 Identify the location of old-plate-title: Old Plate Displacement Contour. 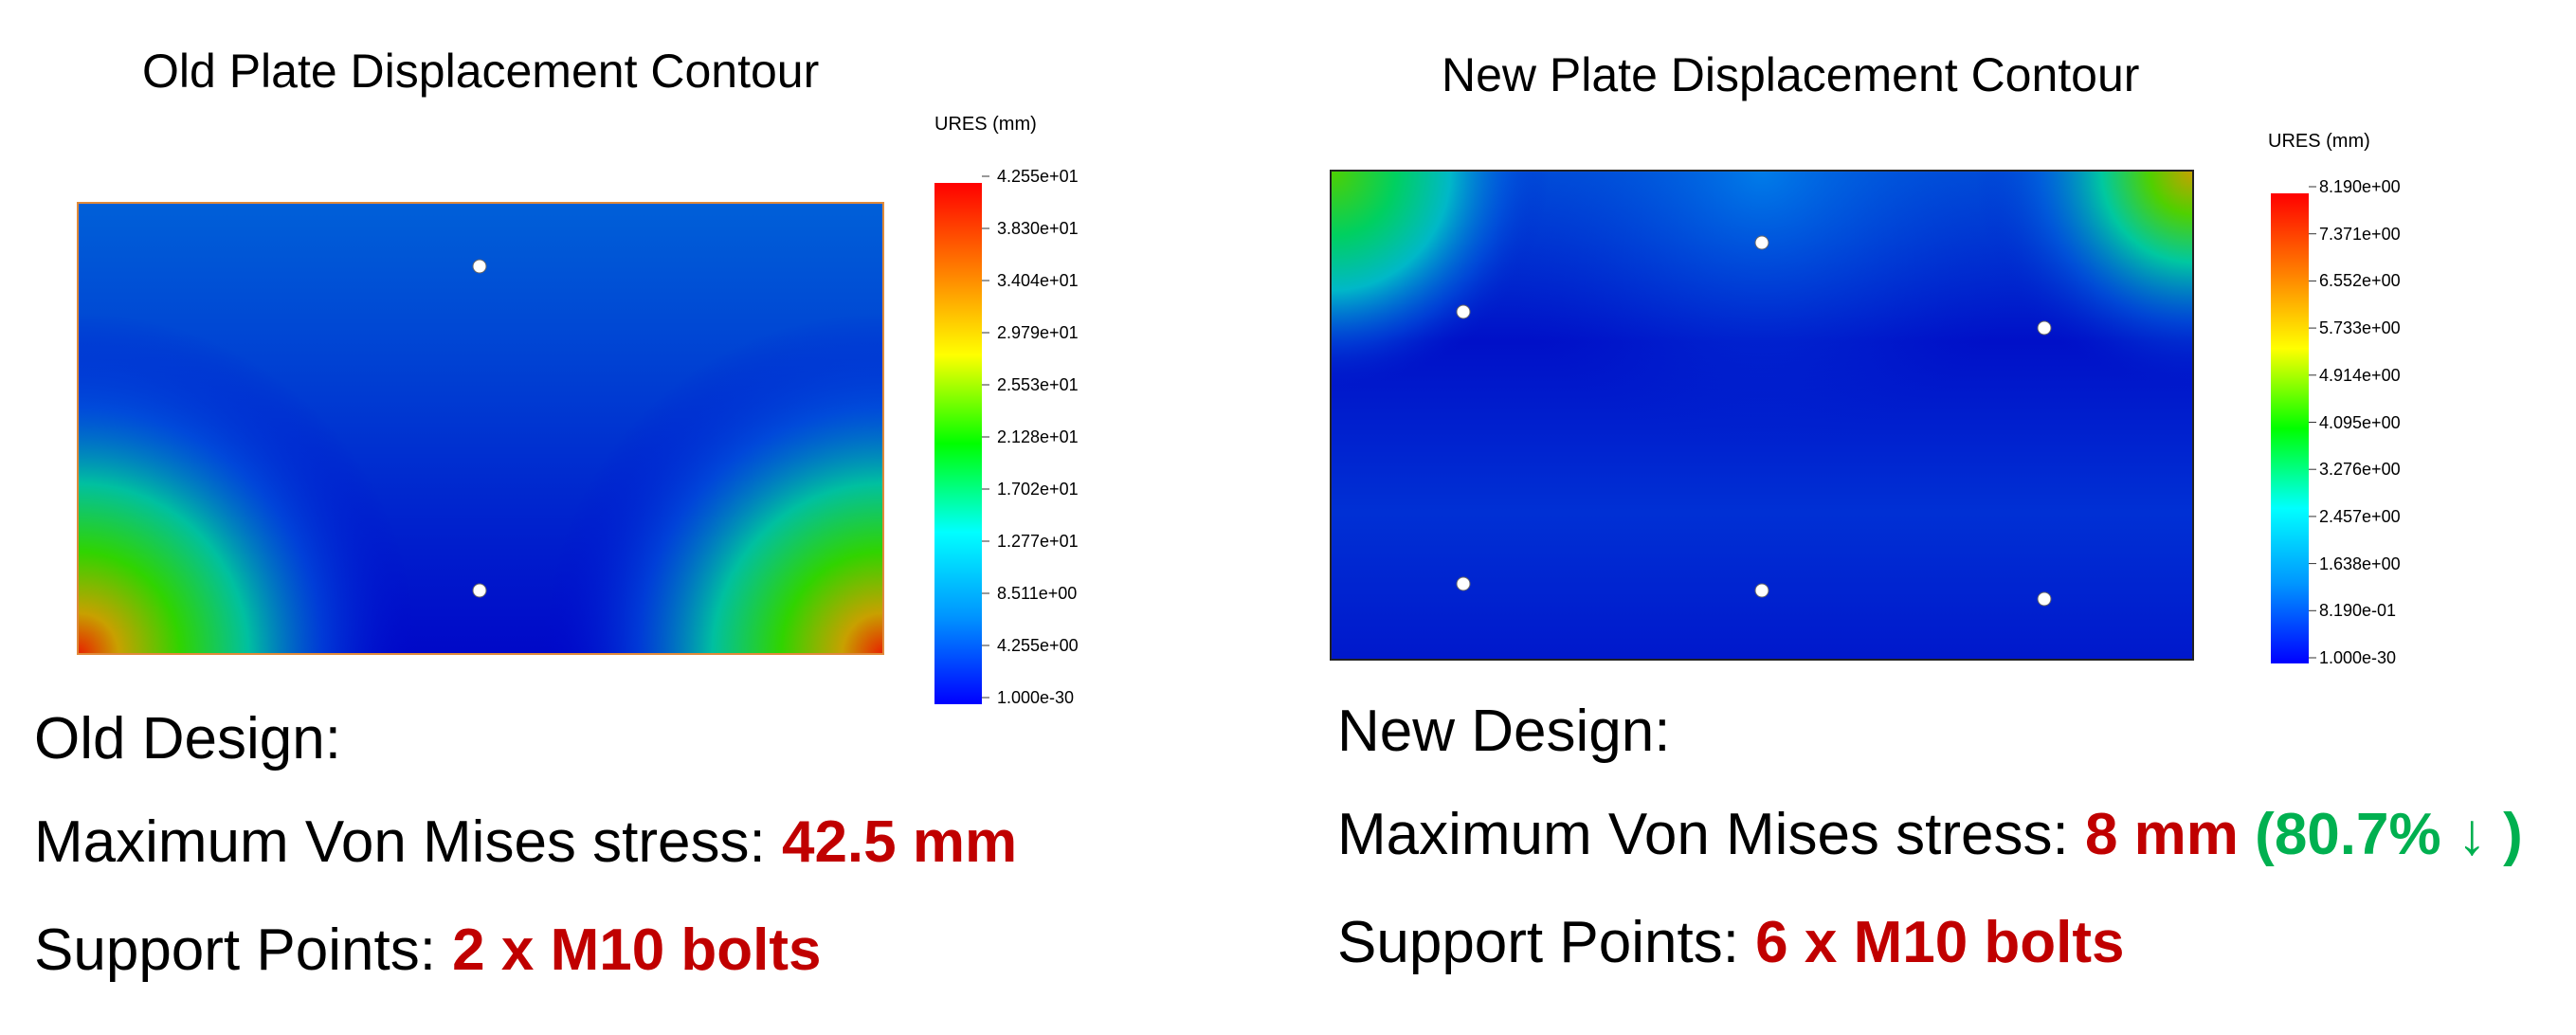
(481, 71).